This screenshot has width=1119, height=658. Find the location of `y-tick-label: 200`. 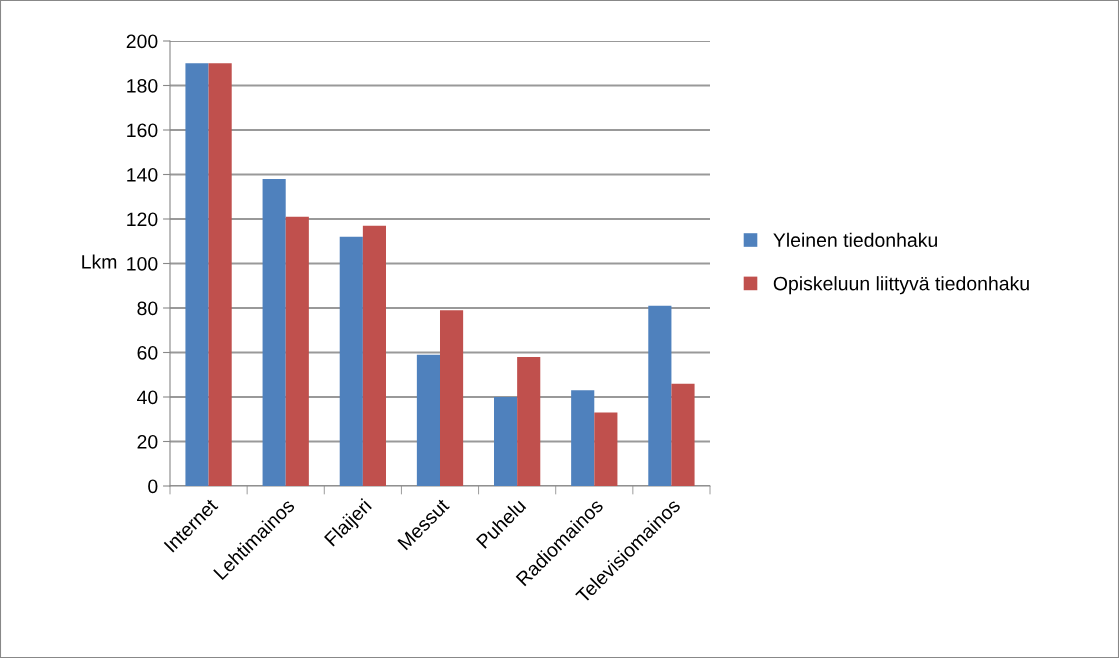

y-tick-label: 200 is located at coordinates (142, 41).